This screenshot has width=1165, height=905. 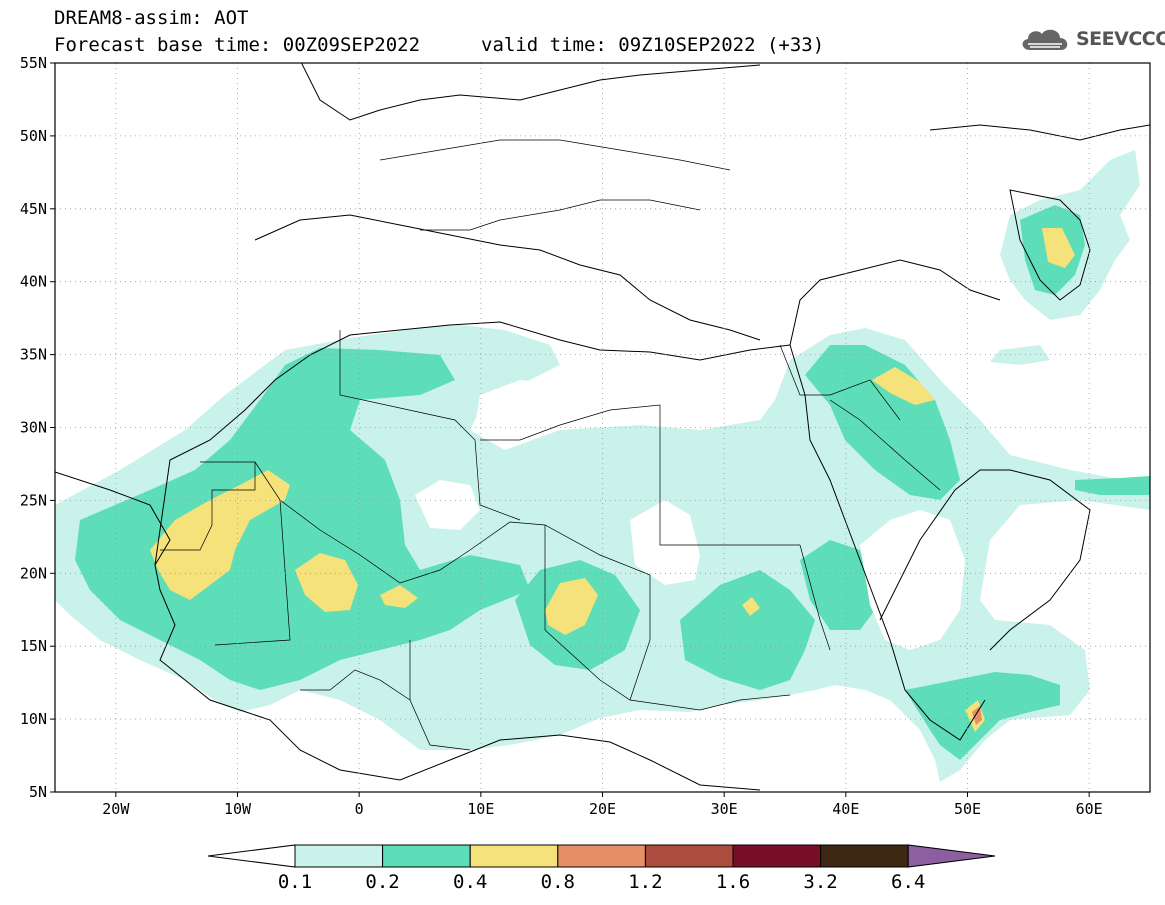 I want to click on lat-label: 35N, so click(x=33, y=355).